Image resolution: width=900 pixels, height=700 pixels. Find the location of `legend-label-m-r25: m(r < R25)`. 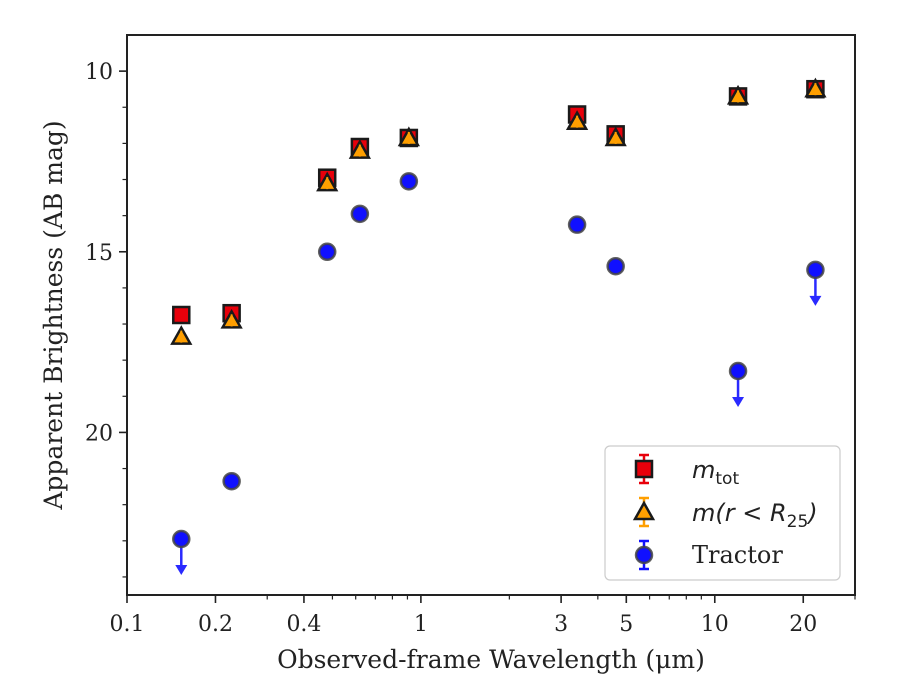

legend-label-m-r25: m(r < R25) is located at coordinates (755, 515).